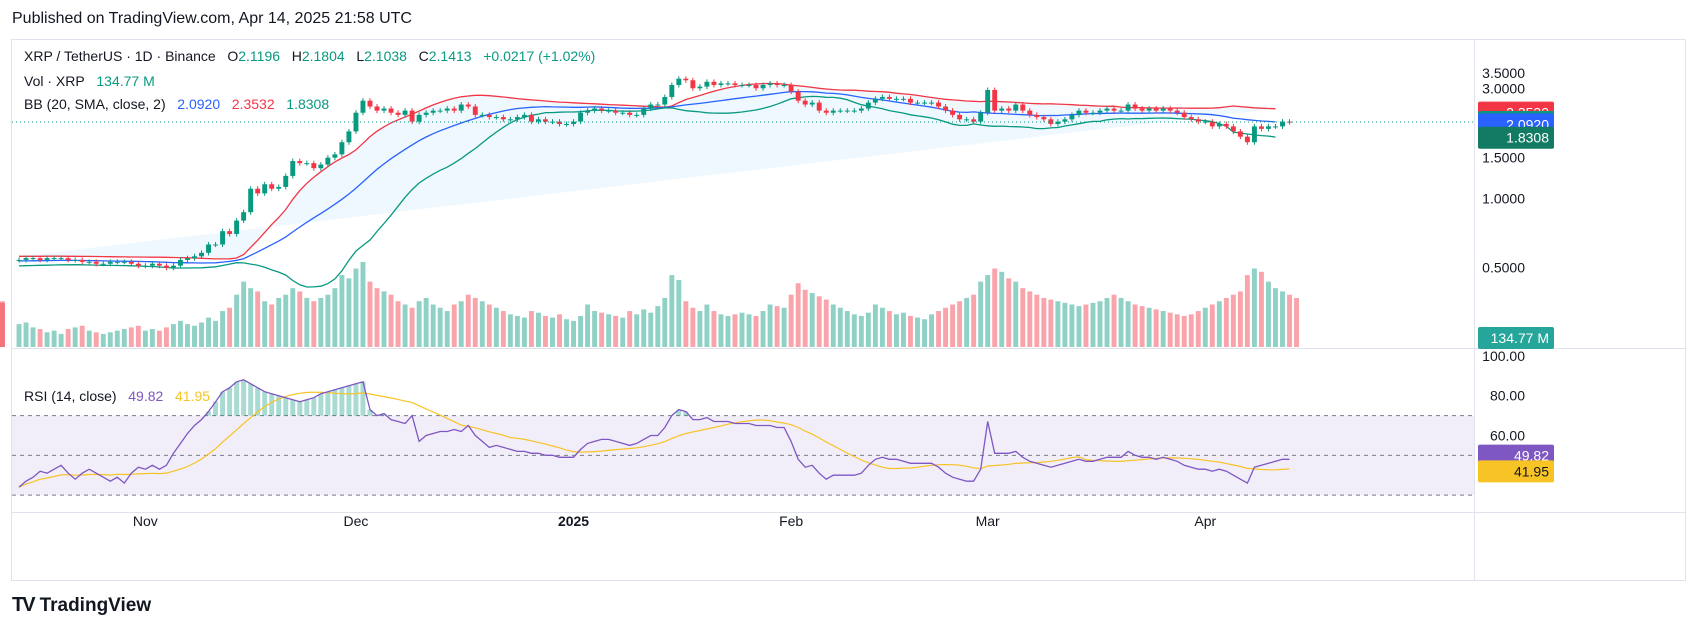 The image size is (1696, 627). I want to click on legend-volume: Vol · XRP 134.77 M, so click(89, 81).